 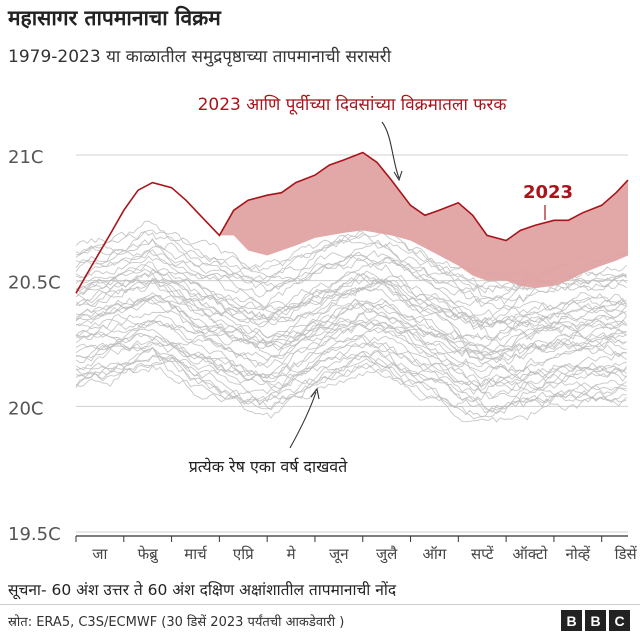 What do you see at coordinates (320, 604) in the screenshot?
I see `divider` at bounding box center [320, 604].